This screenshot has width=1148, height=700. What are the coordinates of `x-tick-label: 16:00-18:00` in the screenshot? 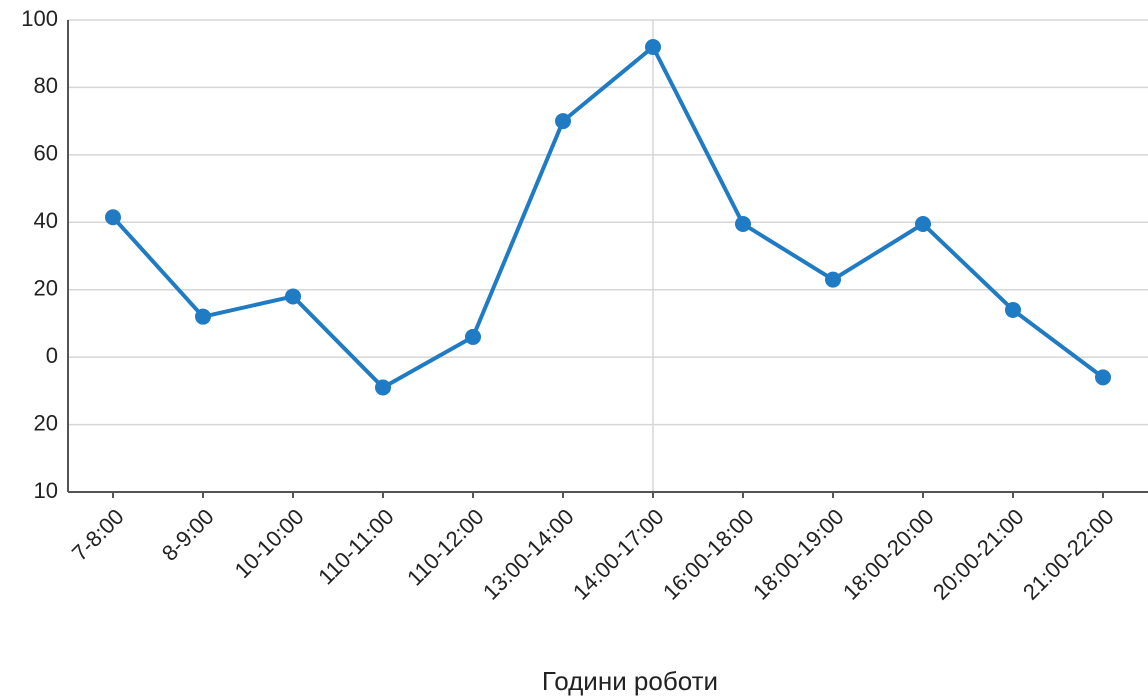 It's located at (708, 554).